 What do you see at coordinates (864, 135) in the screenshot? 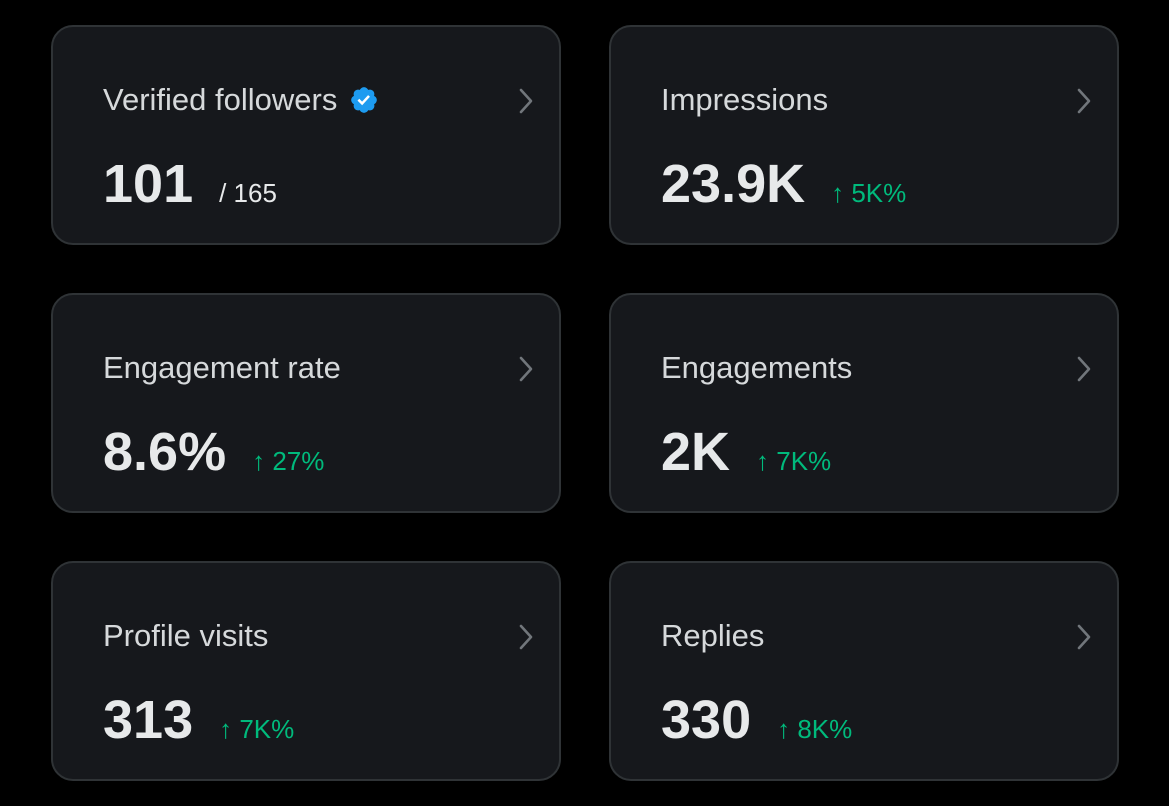
I see `impressions-card: Impressions 23.9K ↑ 5K%` at bounding box center [864, 135].